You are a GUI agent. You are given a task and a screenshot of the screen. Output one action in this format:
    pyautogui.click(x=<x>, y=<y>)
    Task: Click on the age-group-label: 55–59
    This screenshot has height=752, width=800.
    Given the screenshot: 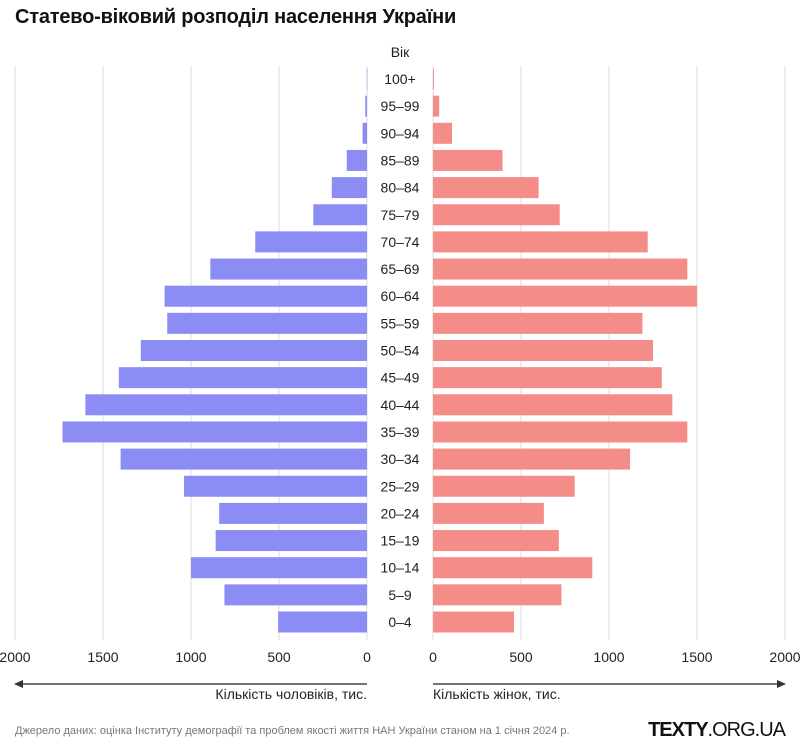 What is the action you would take?
    pyautogui.click(x=400, y=323)
    